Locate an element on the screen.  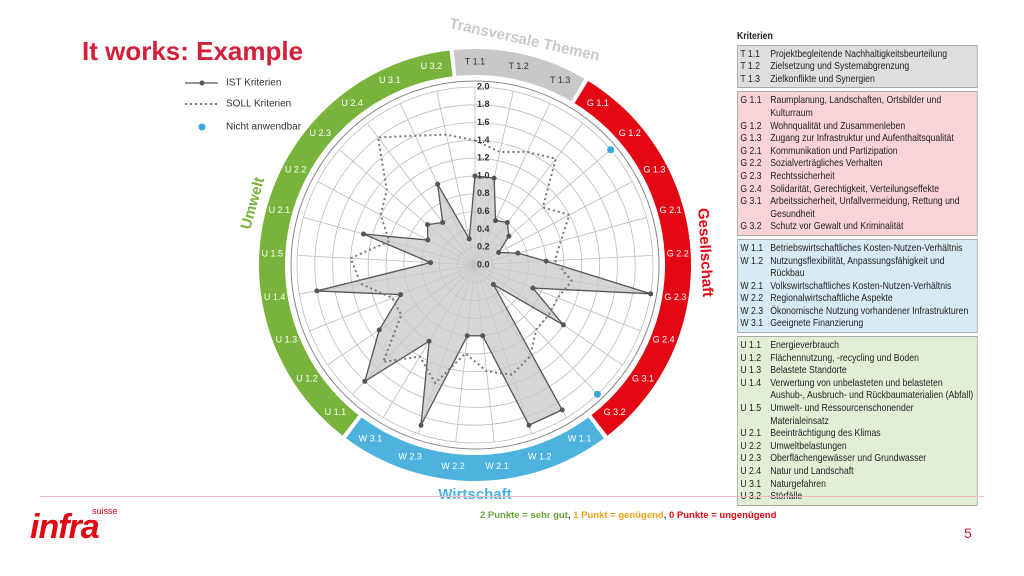
y-tick-label: 0.0 is located at coordinates (483, 264).